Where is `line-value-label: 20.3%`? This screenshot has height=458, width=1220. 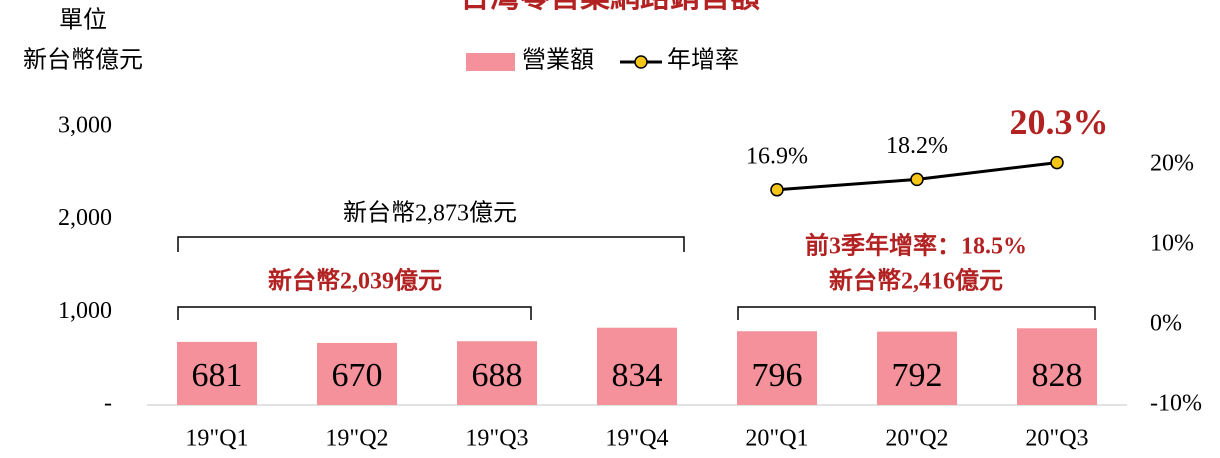 line-value-label: 20.3% is located at coordinates (1059, 122).